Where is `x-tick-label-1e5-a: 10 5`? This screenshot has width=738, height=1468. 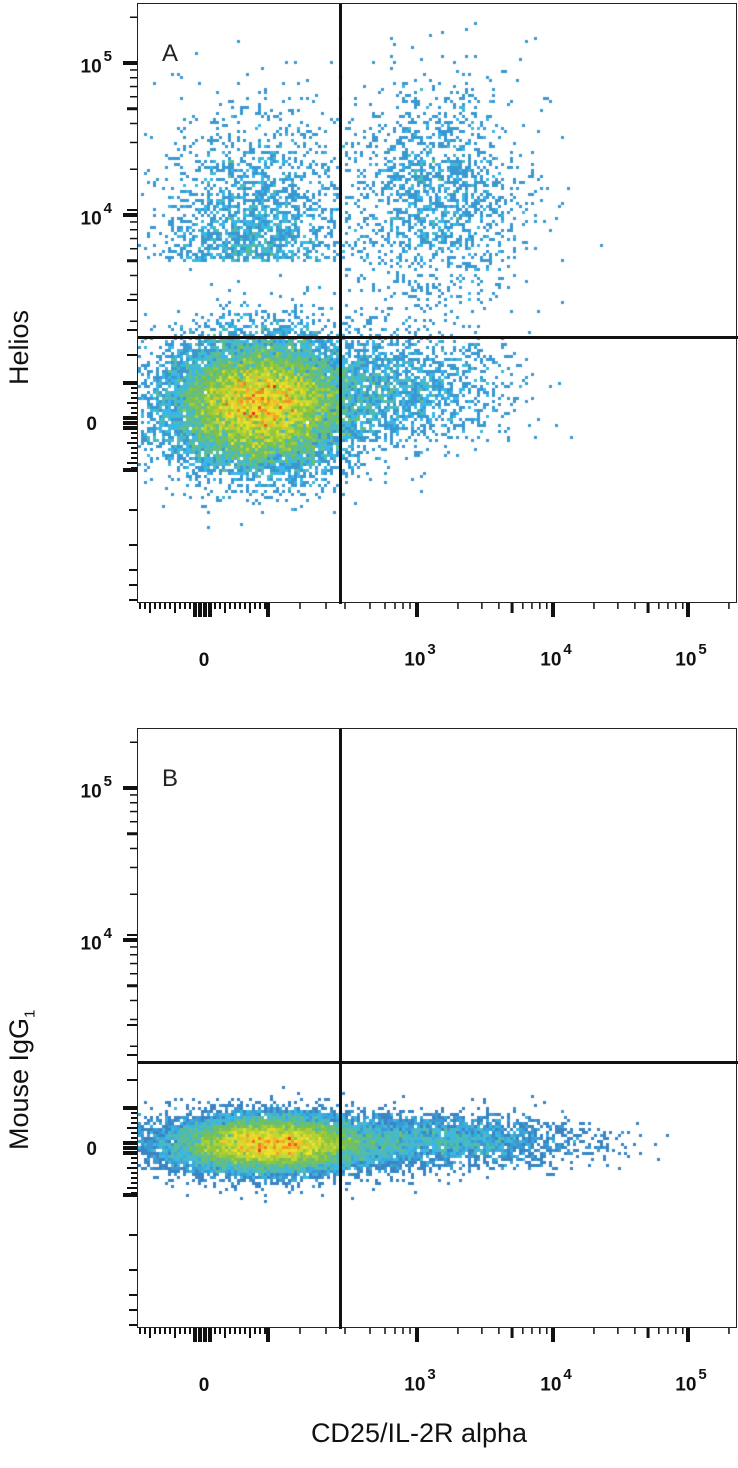
x-tick-label-1e5-a: 10 5 is located at coordinates (691, 656).